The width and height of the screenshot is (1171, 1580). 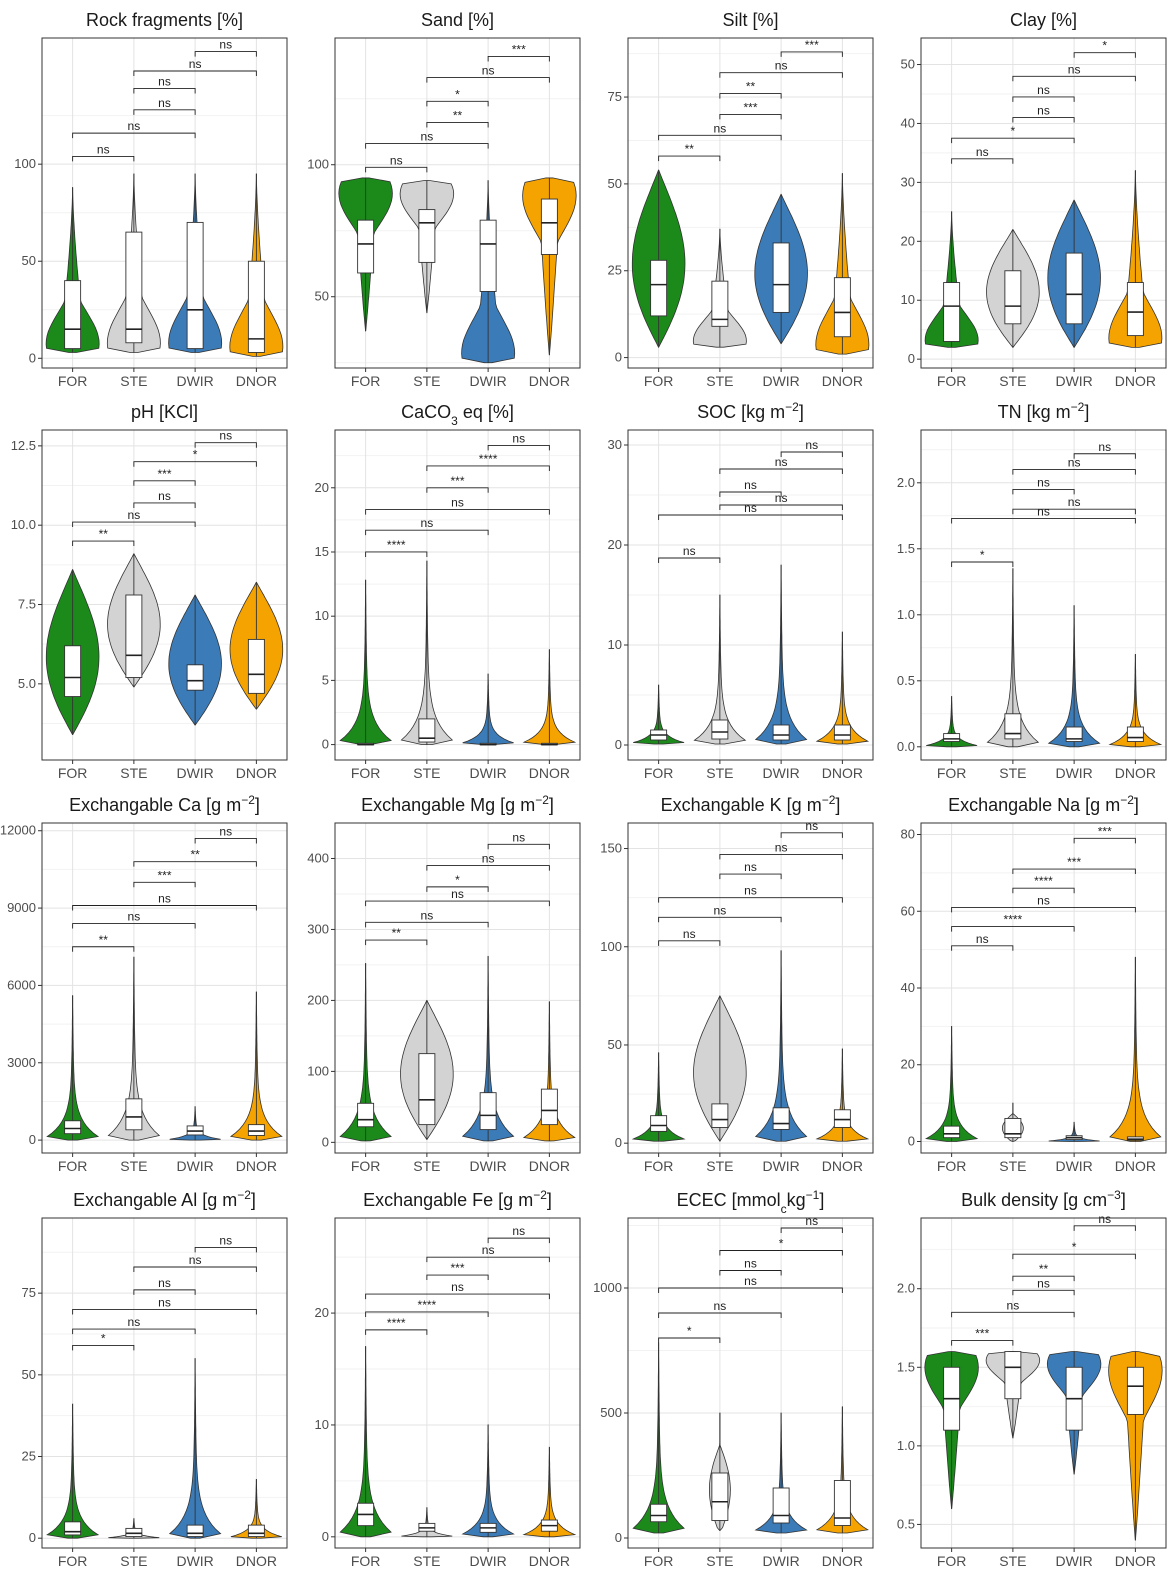 What do you see at coordinates (1043, 20) in the screenshot?
I see `panel-title: Clay [%]` at bounding box center [1043, 20].